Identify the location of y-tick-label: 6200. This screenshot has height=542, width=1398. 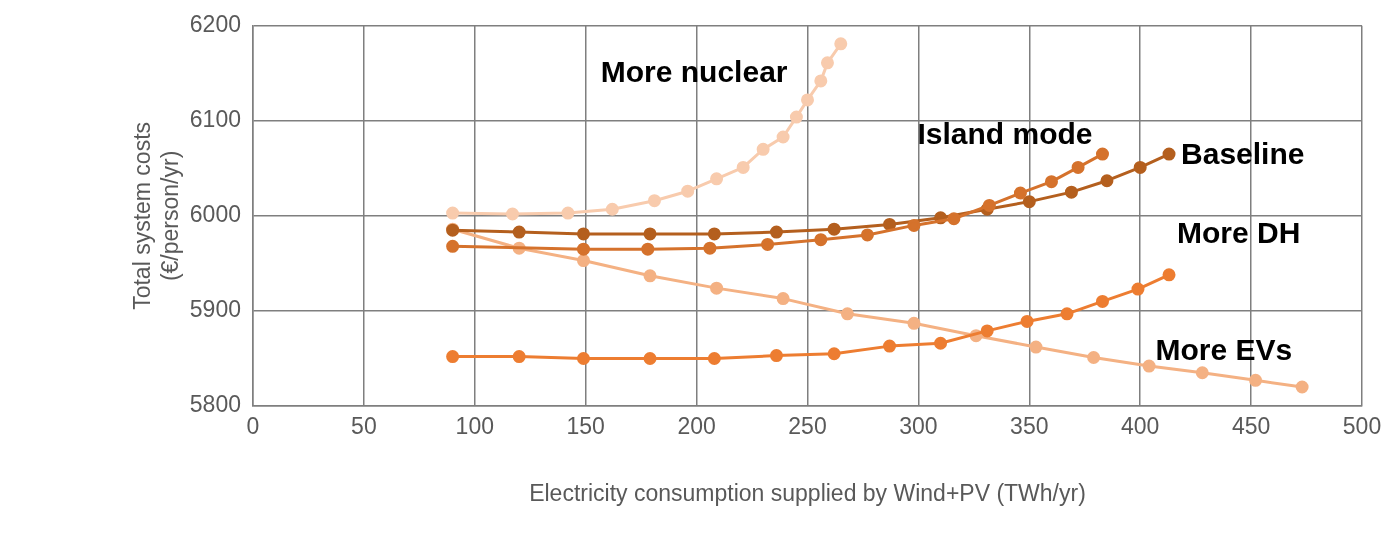
(215, 24).